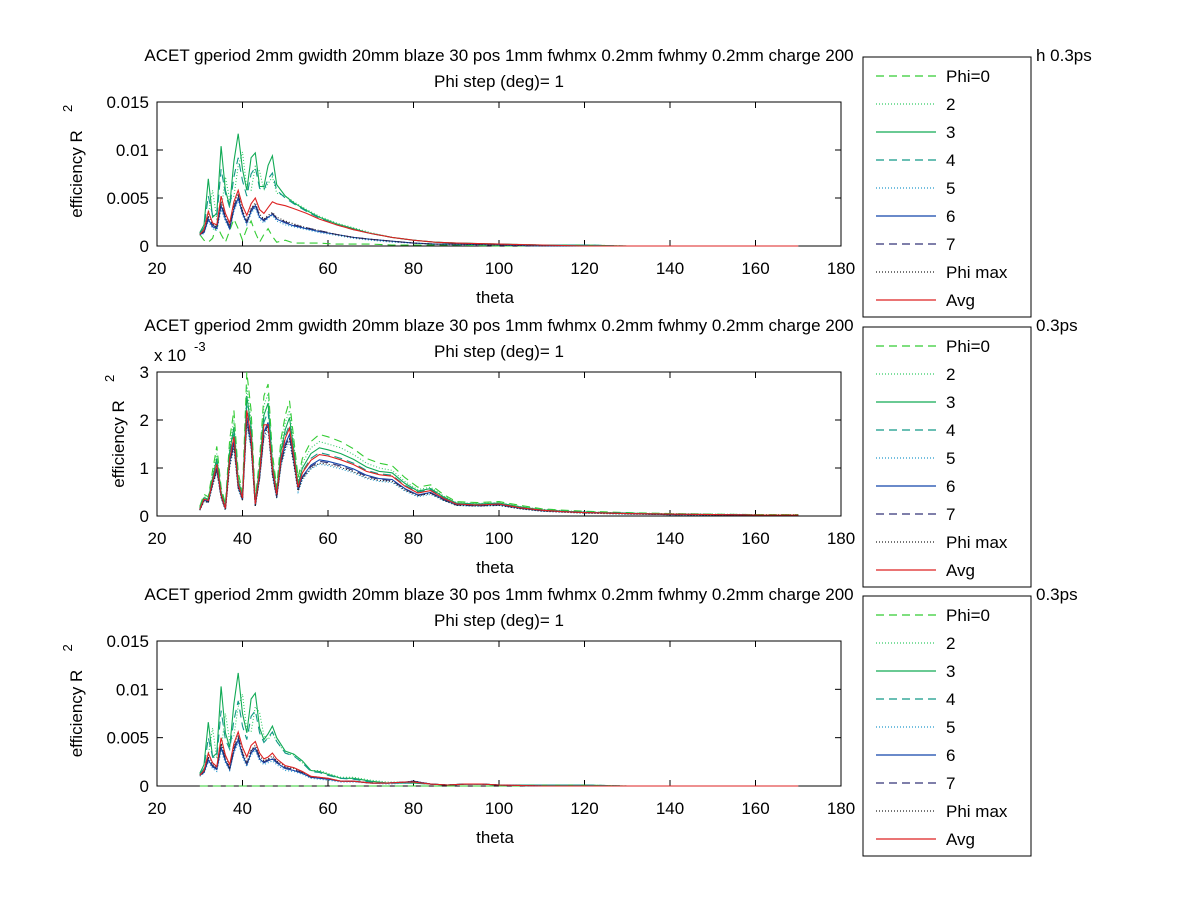  Describe the element at coordinates (242, 268) in the screenshot. I see `x-tick-label: 40` at that location.